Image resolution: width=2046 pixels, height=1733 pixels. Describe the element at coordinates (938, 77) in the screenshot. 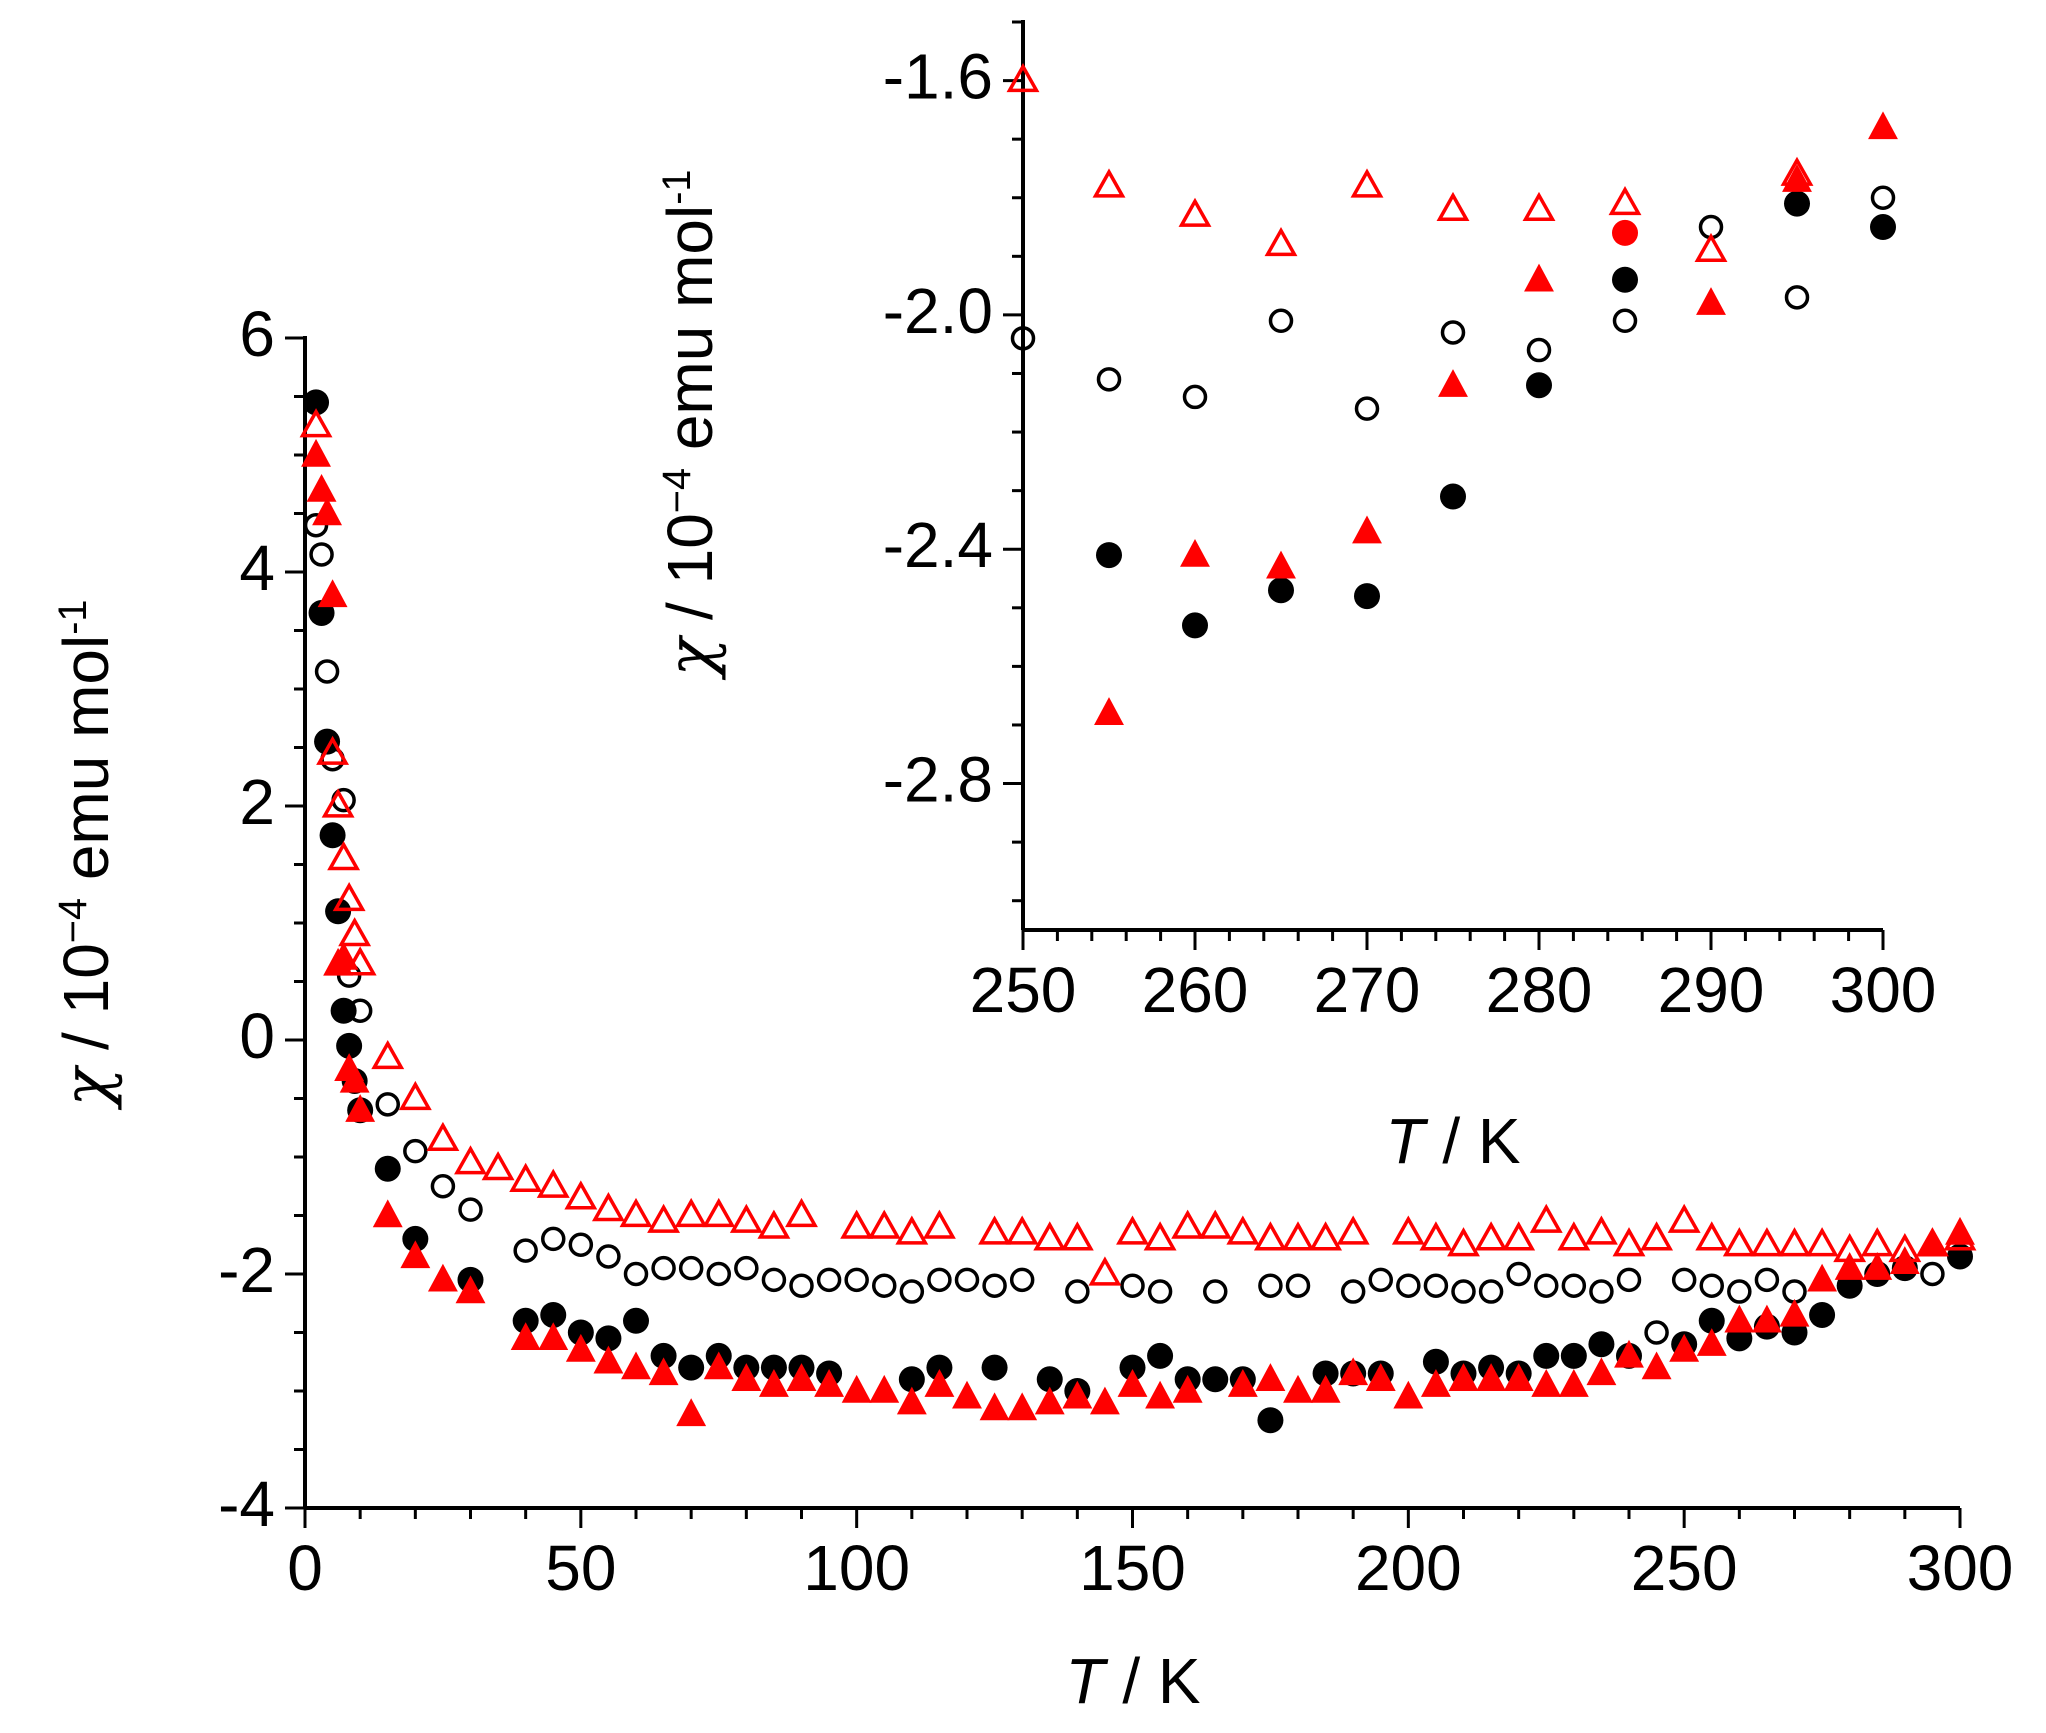

I see `y-tick-label: -1.6` at that location.